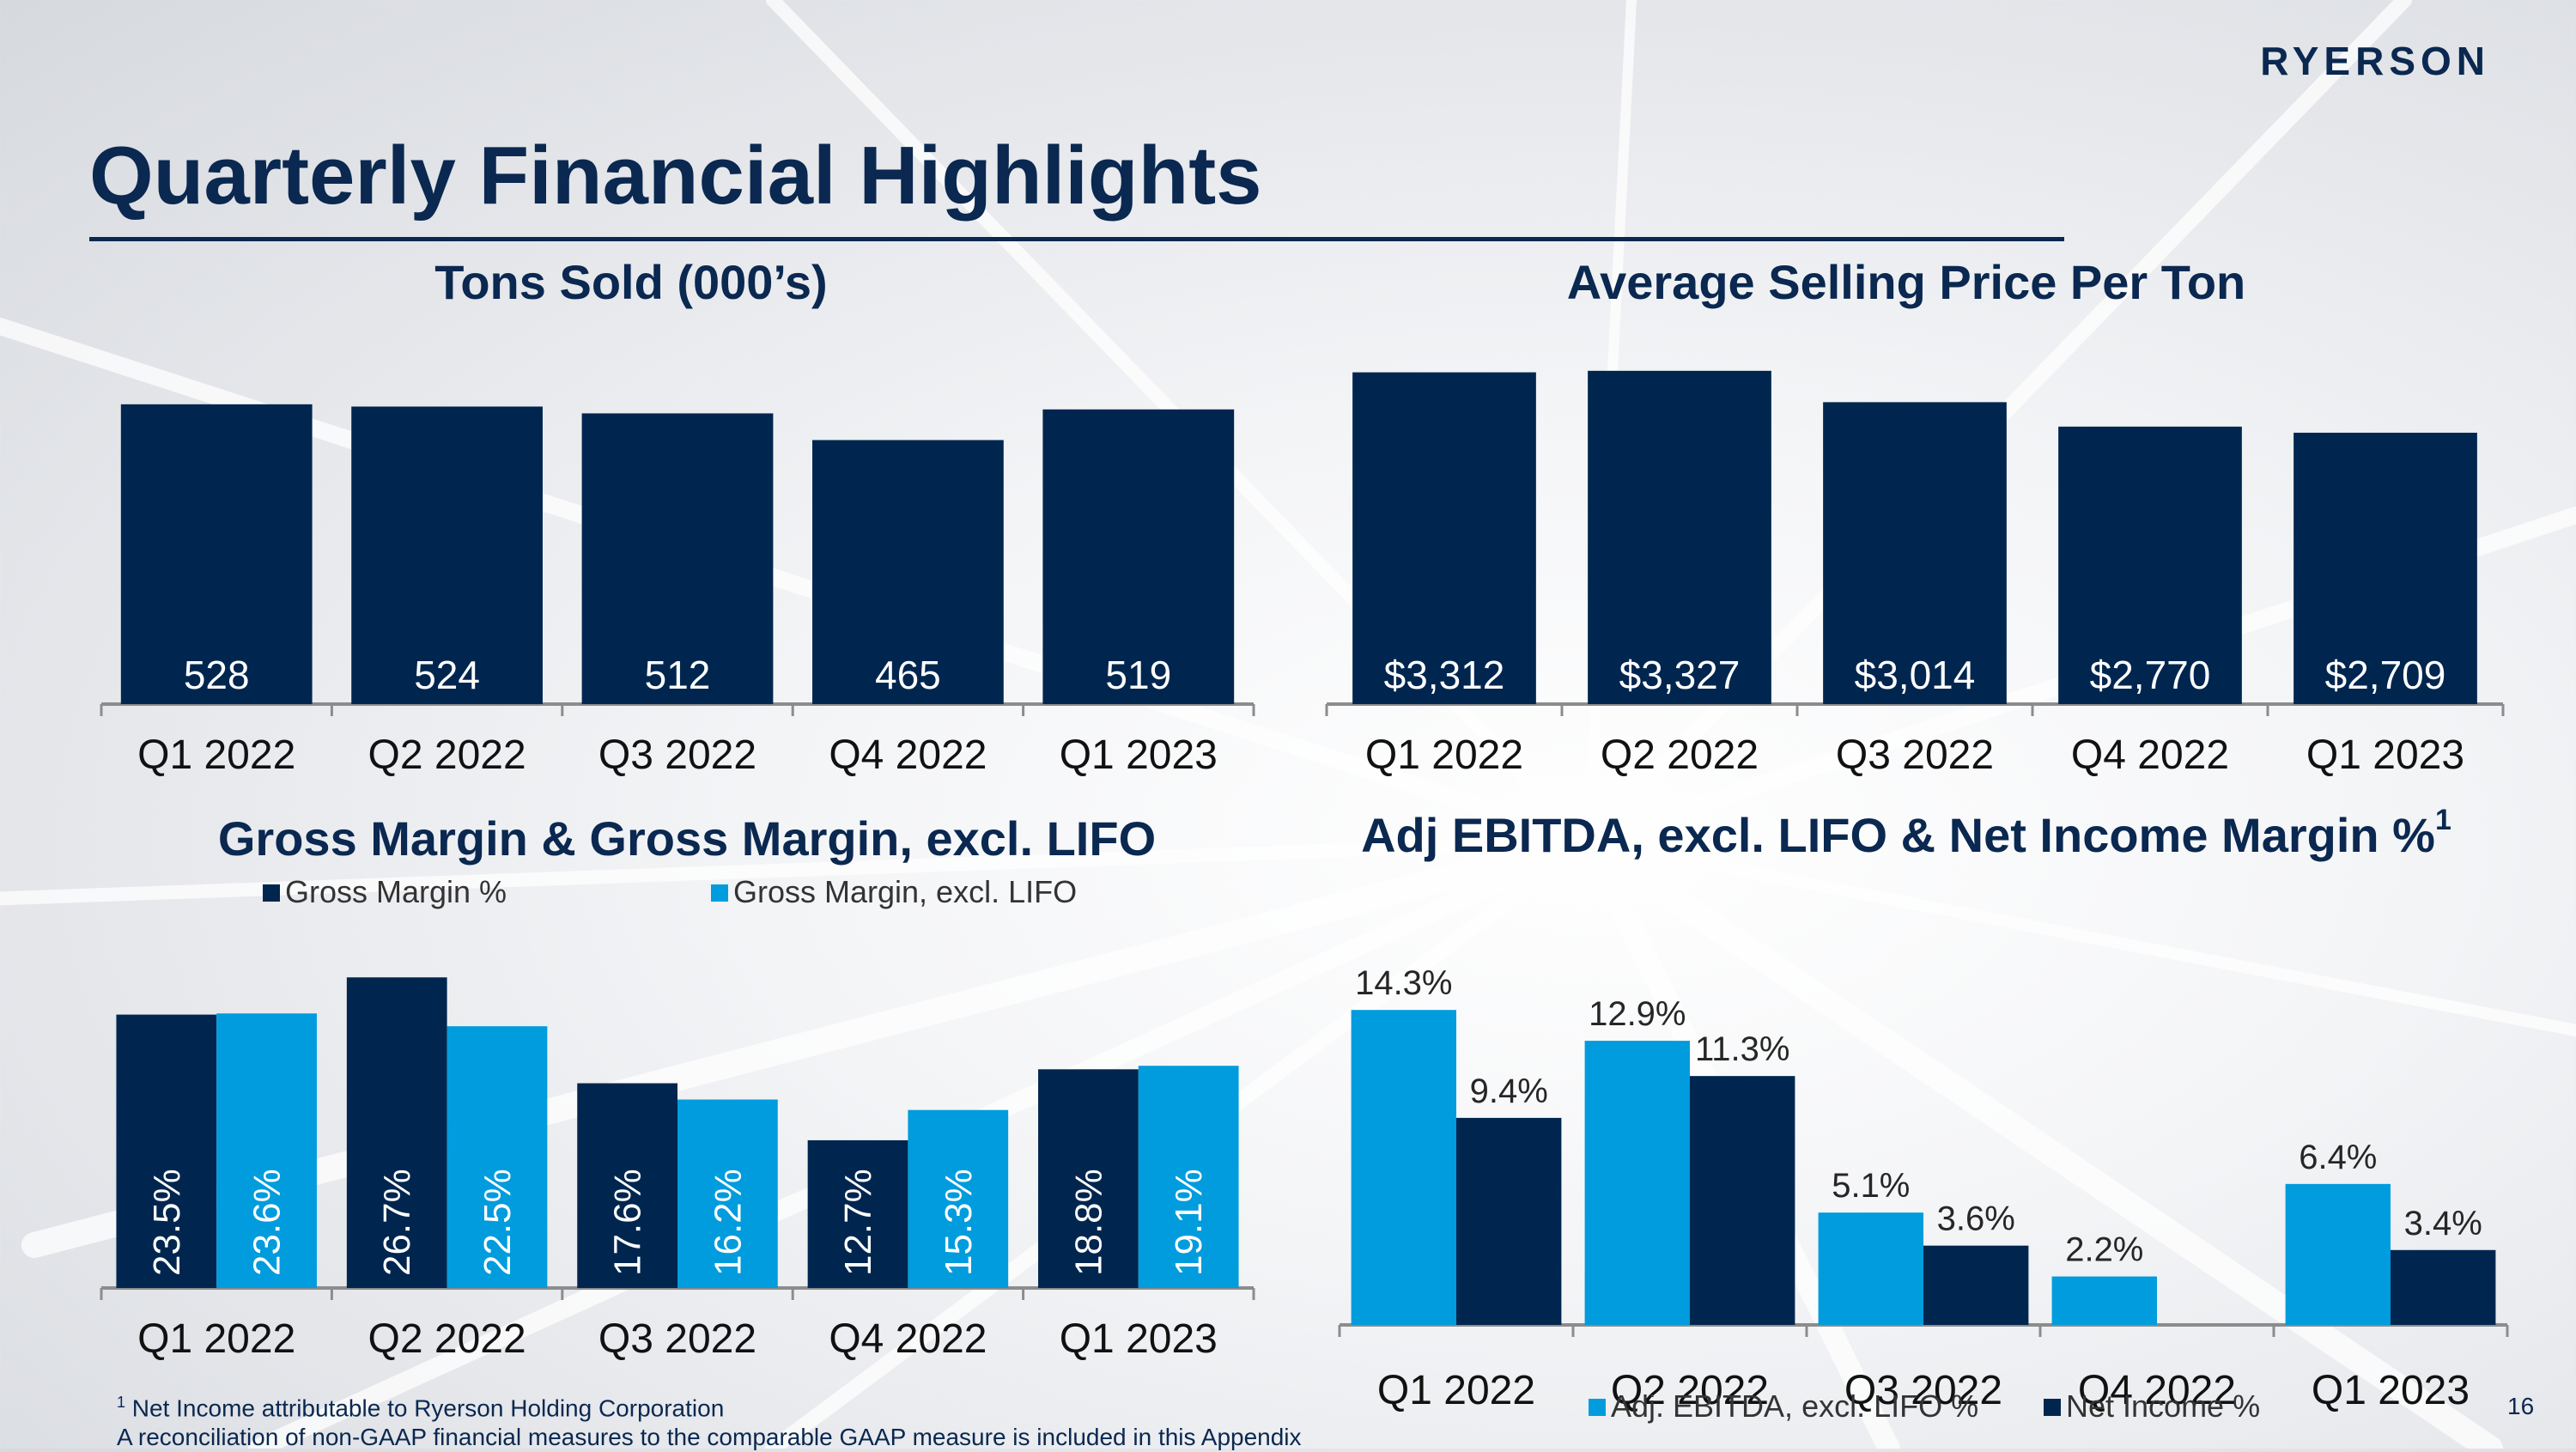  What do you see at coordinates (2443, 1223) in the screenshot?
I see `ebitda-data-label: 3.4%` at bounding box center [2443, 1223].